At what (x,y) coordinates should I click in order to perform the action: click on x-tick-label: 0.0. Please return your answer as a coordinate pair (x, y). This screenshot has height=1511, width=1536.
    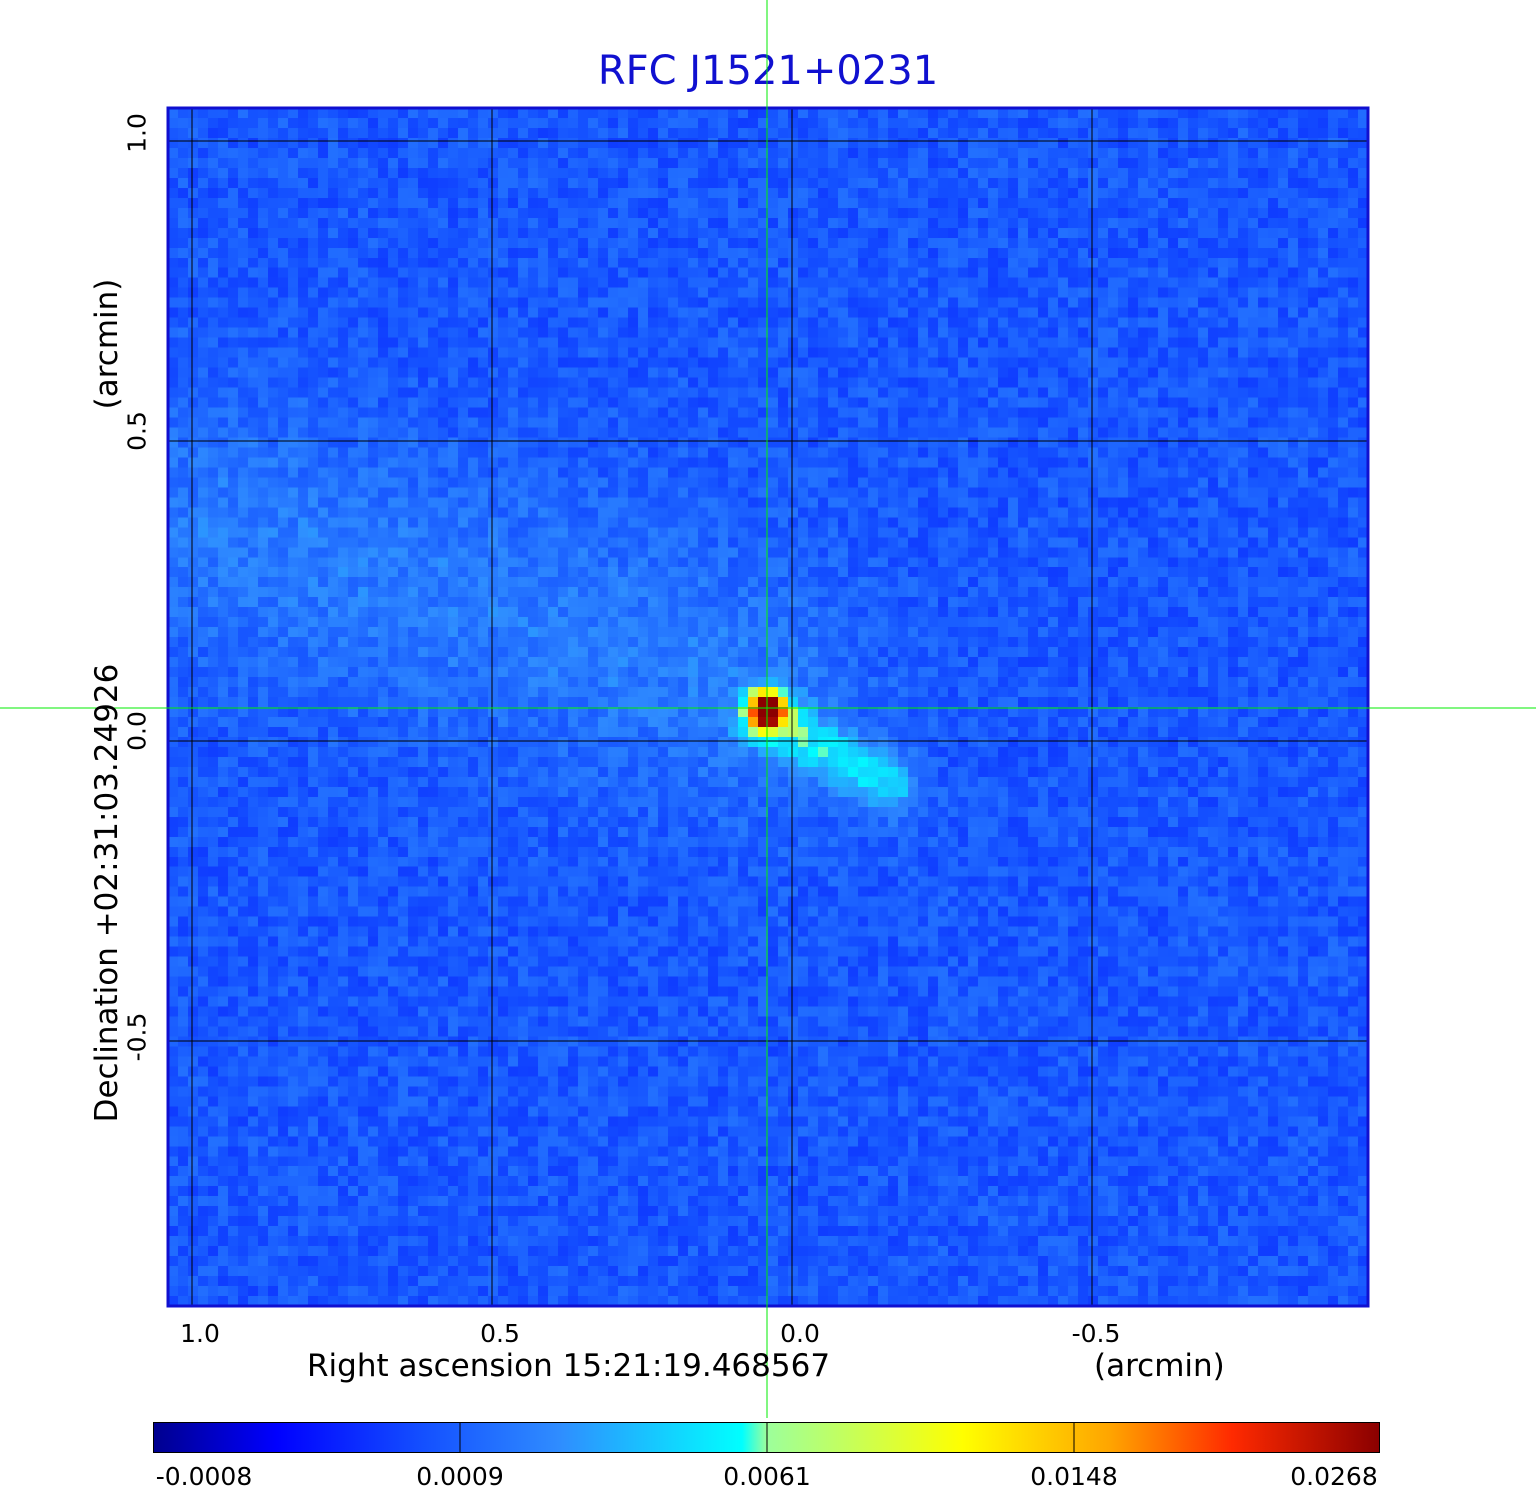
    Looking at the image, I should click on (800, 1333).